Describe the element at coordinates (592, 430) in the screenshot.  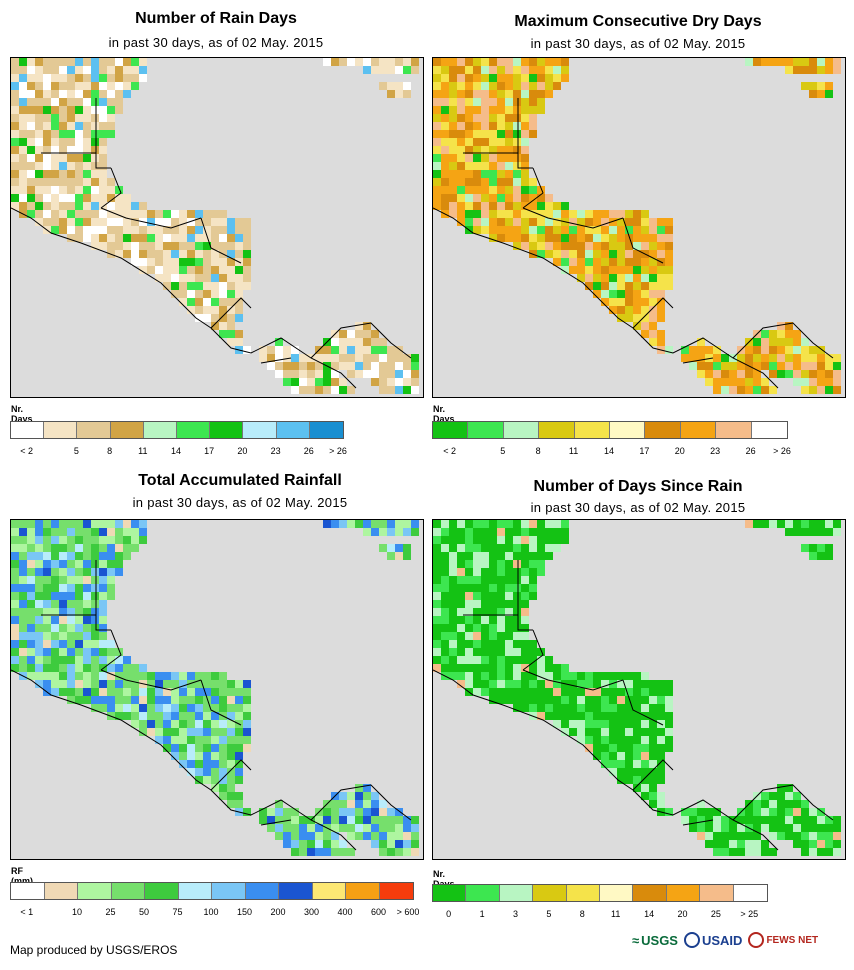
I see `legend-swatch` at that location.